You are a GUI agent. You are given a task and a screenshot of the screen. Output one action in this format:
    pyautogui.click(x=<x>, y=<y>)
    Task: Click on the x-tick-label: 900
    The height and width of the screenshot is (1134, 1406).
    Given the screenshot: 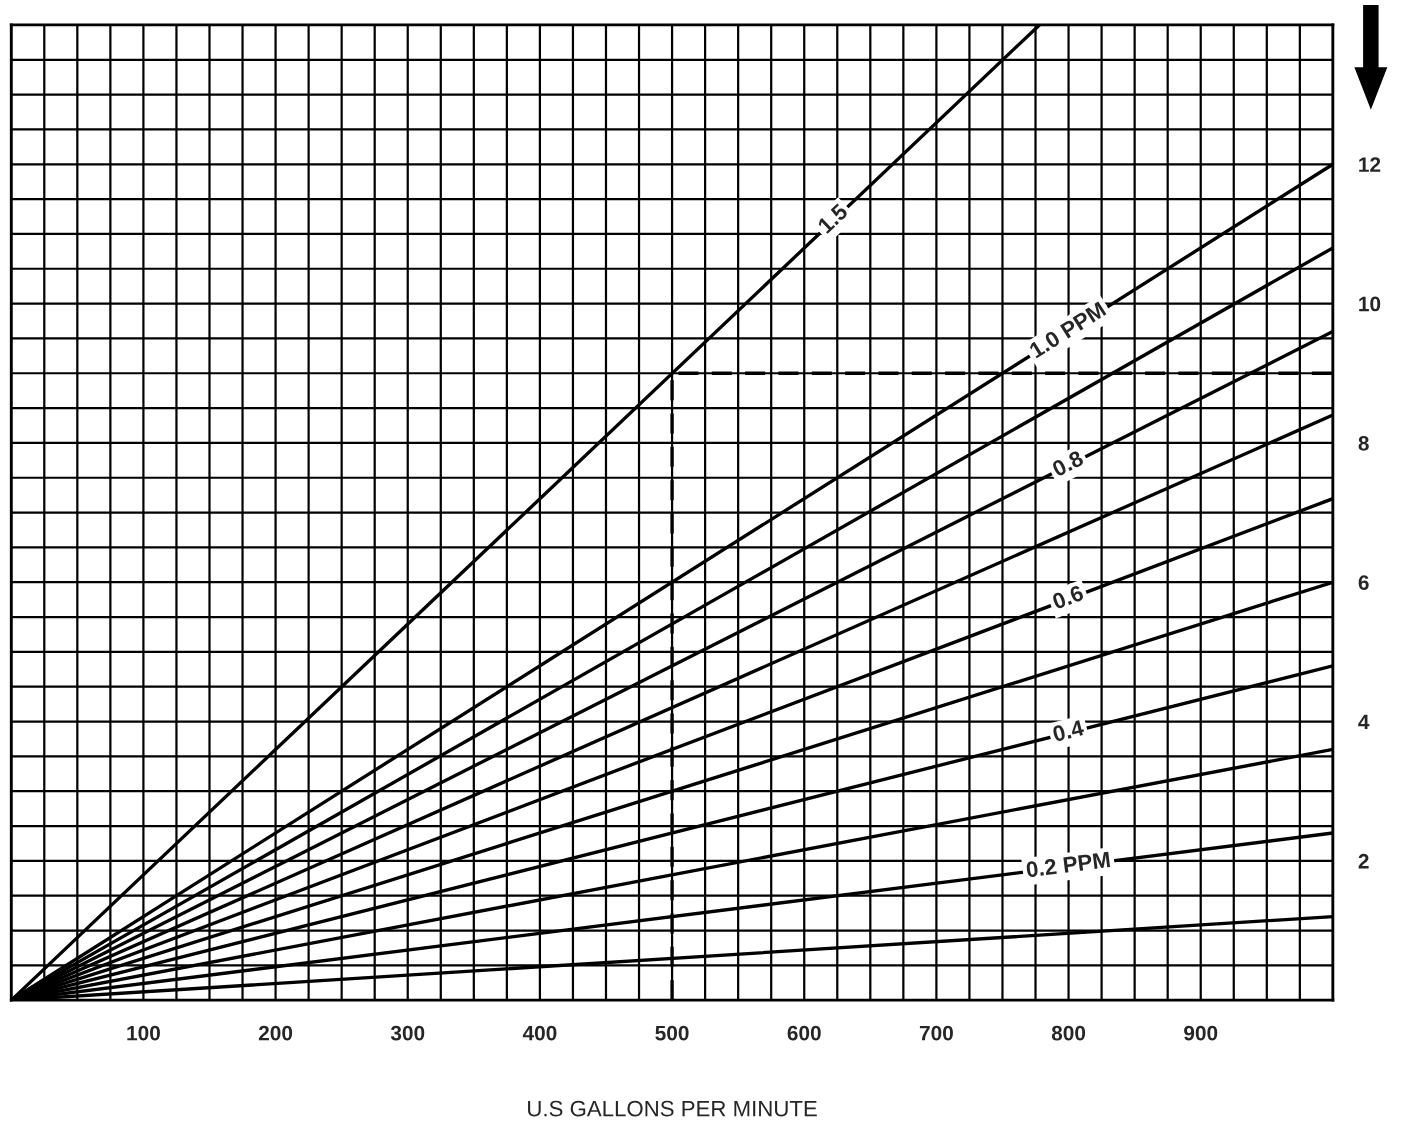 What is the action you would take?
    pyautogui.click(x=1201, y=1033)
    